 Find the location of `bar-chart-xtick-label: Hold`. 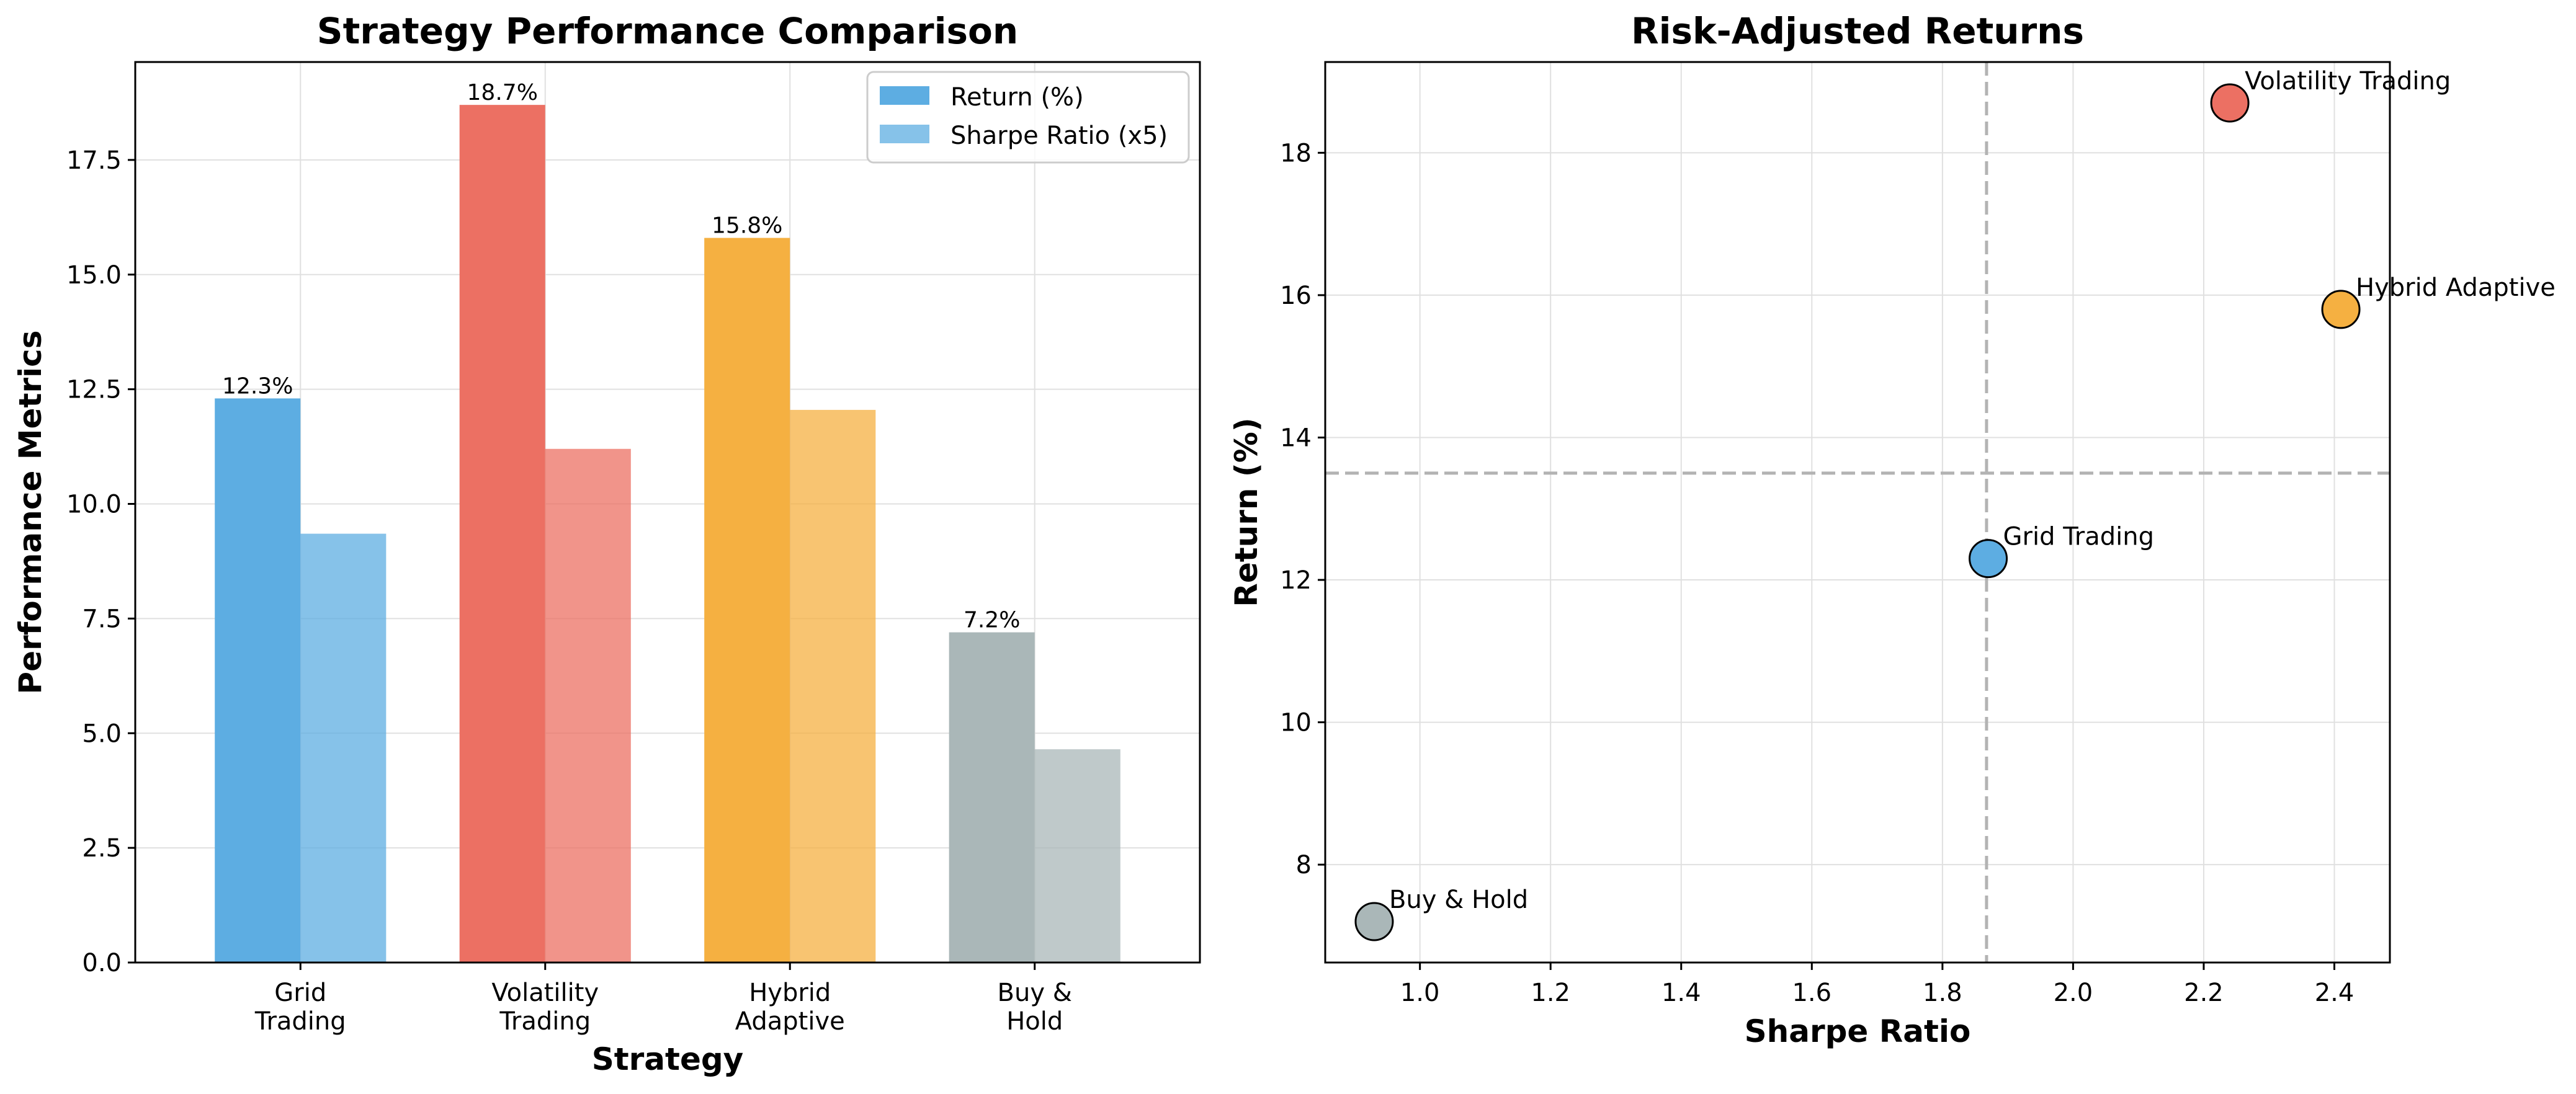

bar-chart-xtick-label: Hold is located at coordinates (1034, 1021).